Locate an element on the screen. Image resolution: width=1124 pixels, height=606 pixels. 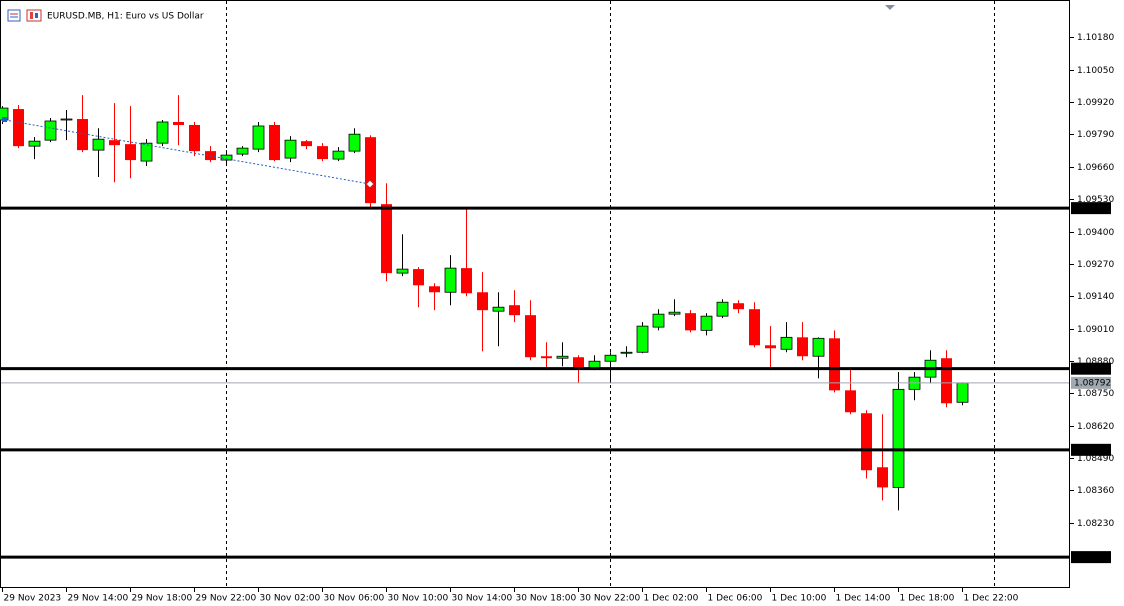
x-tick-label: 29 Nov 14:00 is located at coordinates (98, 599).